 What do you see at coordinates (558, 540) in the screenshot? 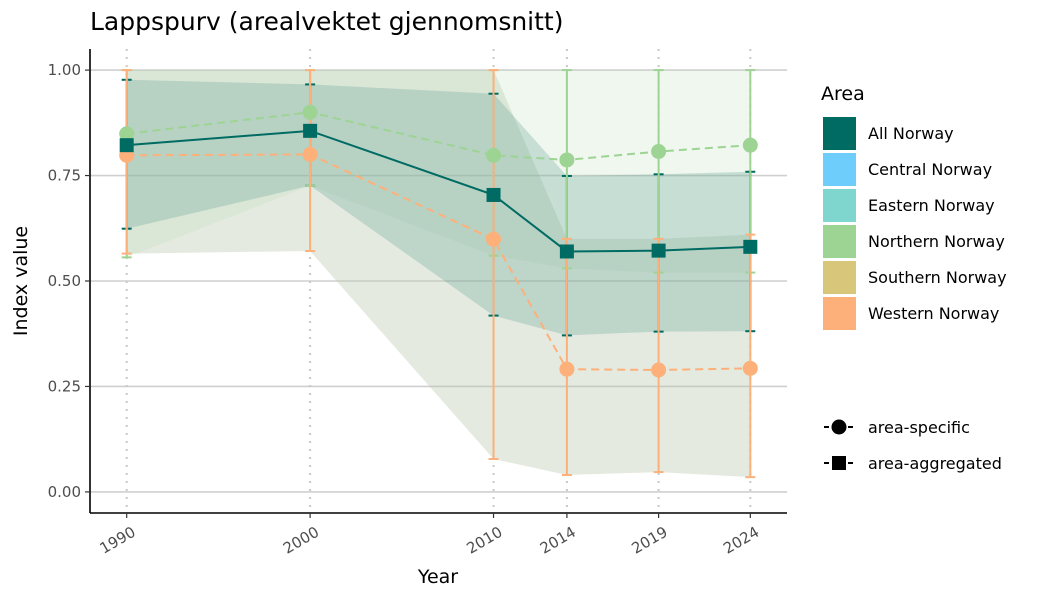
I see `x-tick-label: 2014` at bounding box center [558, 540].